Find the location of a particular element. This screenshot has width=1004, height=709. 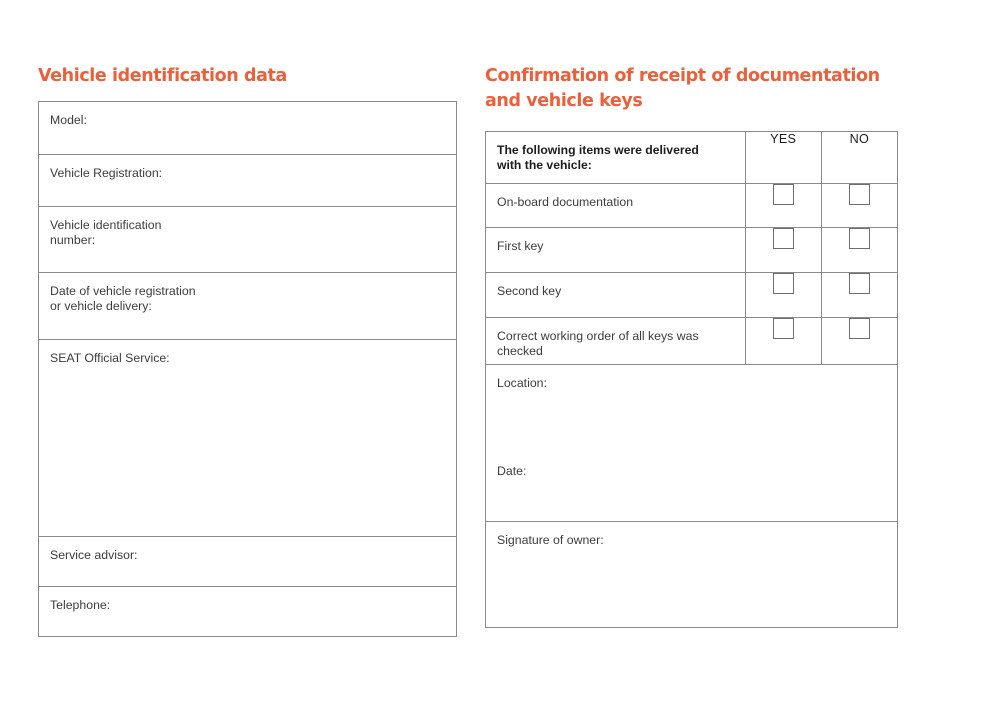

table-row: Location: Date: is located at coordinates (691, 443).